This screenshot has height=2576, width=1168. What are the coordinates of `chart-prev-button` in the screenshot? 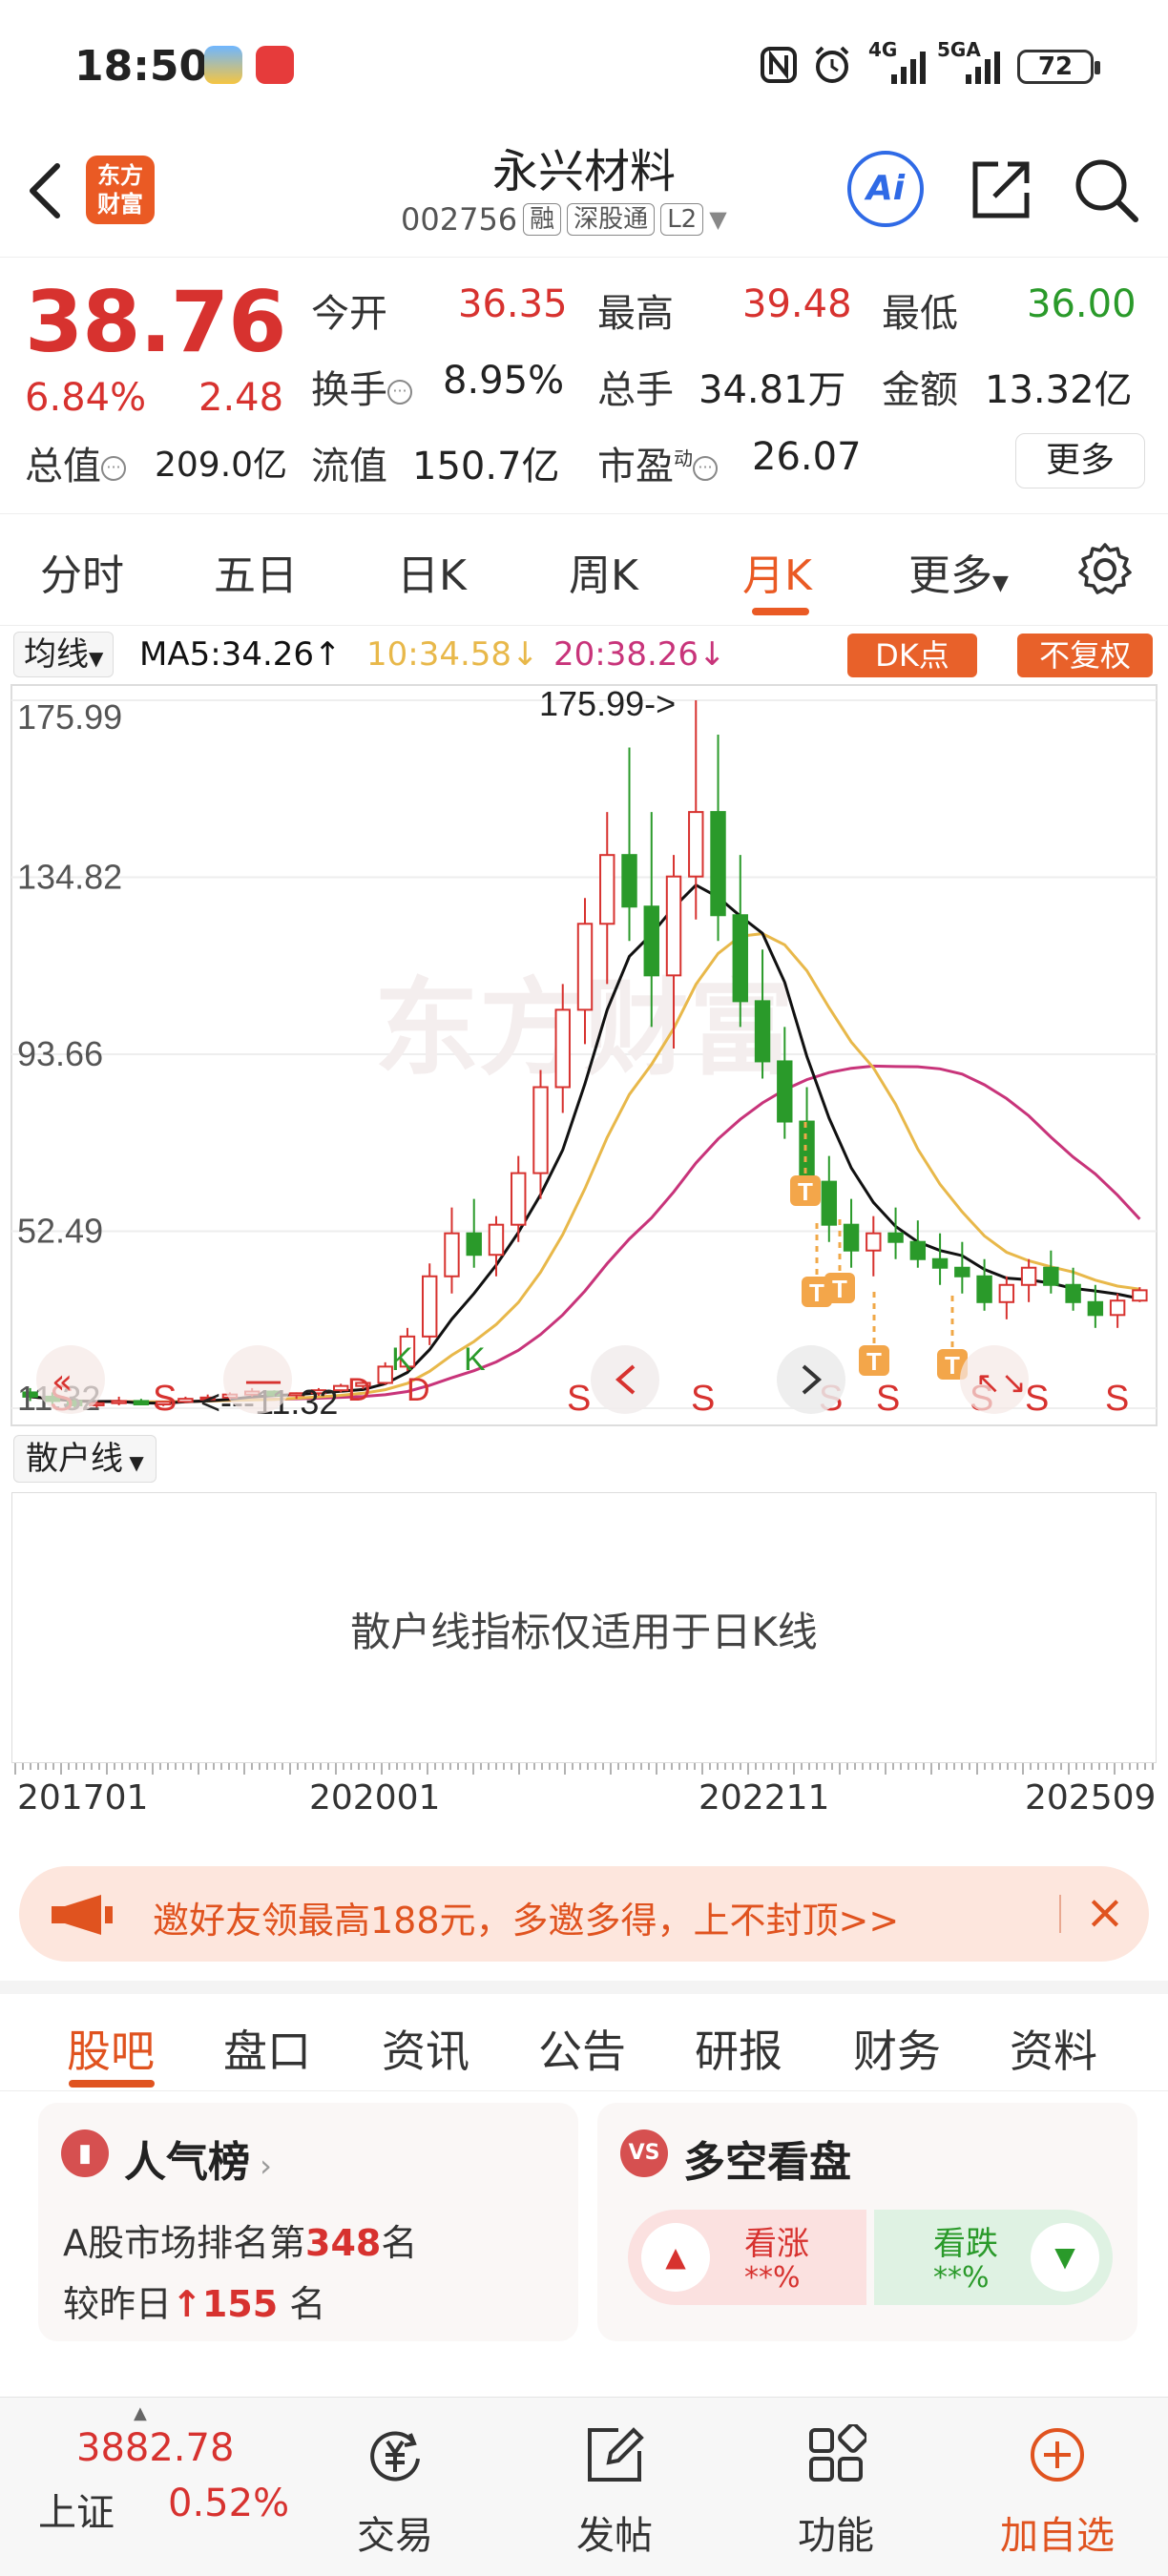 It's located at (625, 1379).